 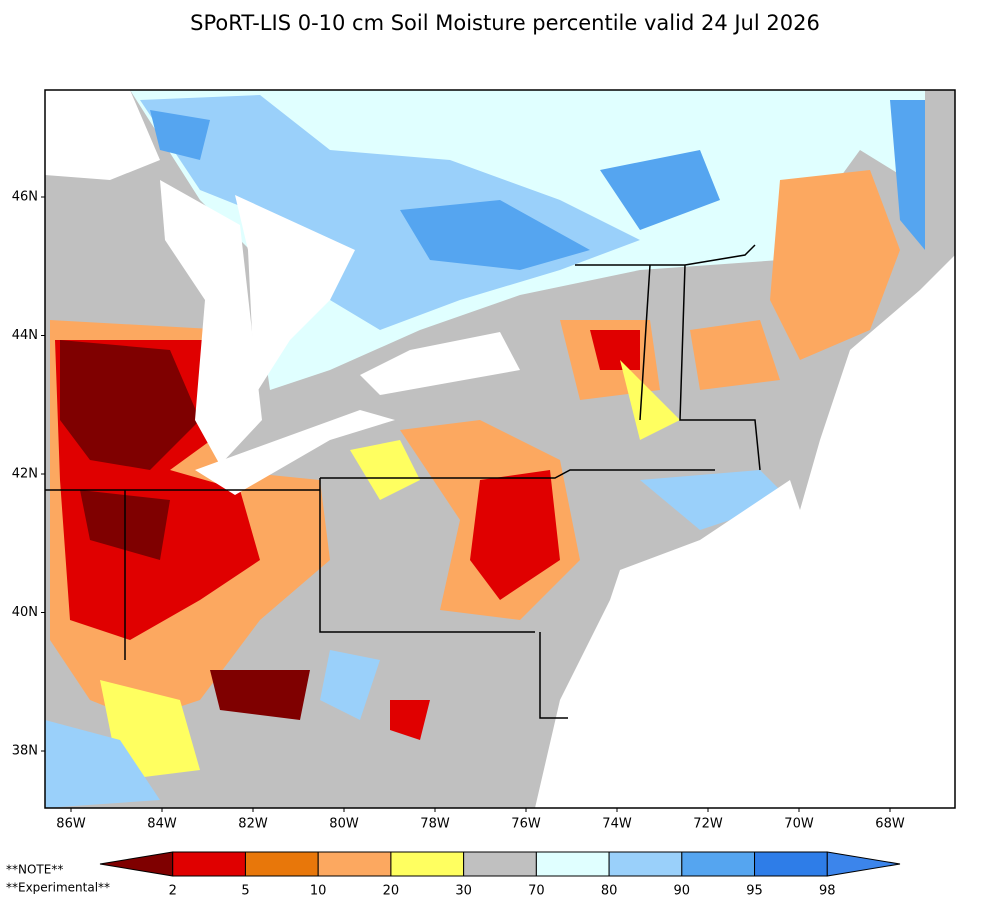 I want to click on lon-label: 82W, so click(x=253, y=824).